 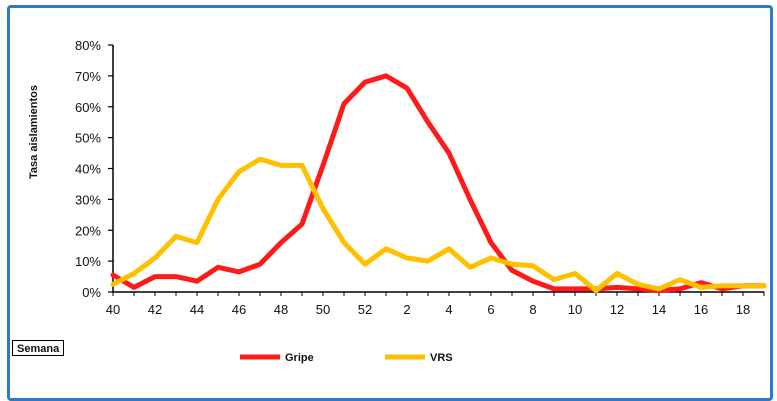 What do you see at coordinates (113, 309) in the screenshot?
I see `x-tick-label: 40` at bounding box center [113, 309].